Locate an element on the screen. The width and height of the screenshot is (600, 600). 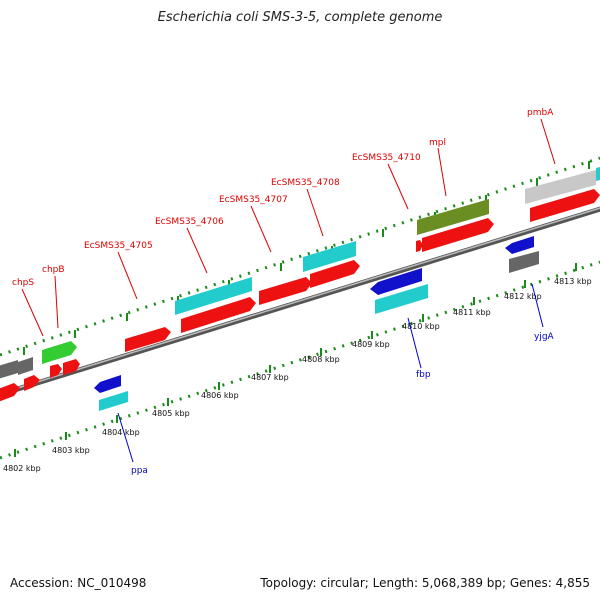
label-fbp: fbp is located at coordinates (423, 375).